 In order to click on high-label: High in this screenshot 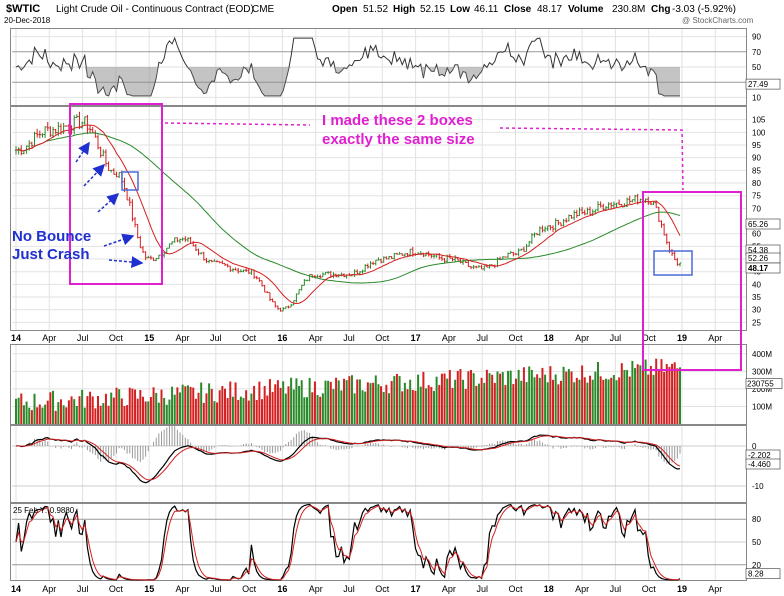, I will do `click(404, 9)`.